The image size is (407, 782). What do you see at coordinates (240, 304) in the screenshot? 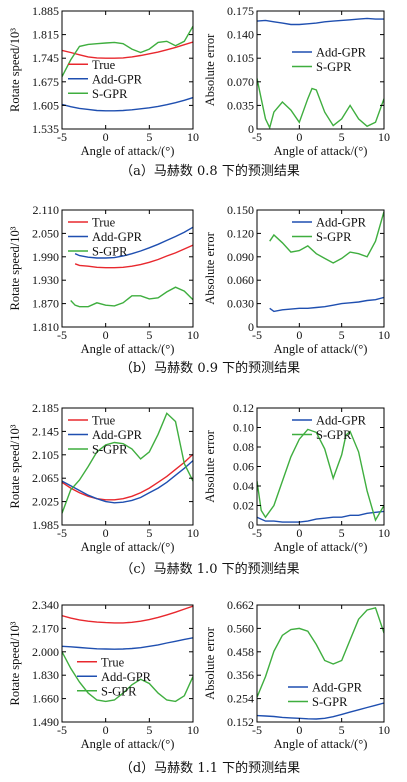
I see `y-tick-label: 0.030` at bounding box center [240, 304].